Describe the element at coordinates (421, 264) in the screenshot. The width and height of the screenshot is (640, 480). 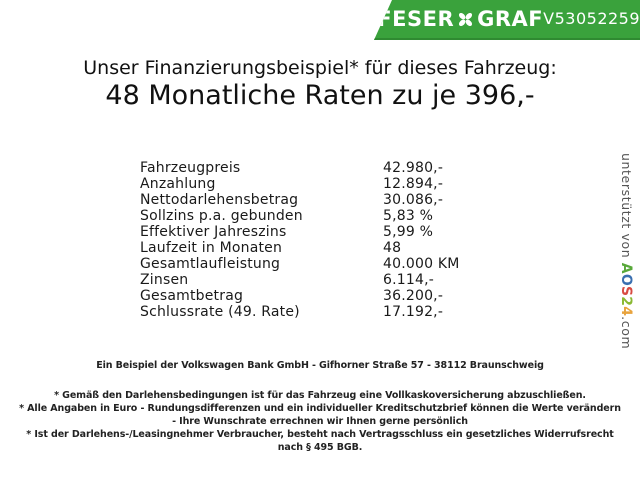
I see `row-value: 40.000 KM` at that location.